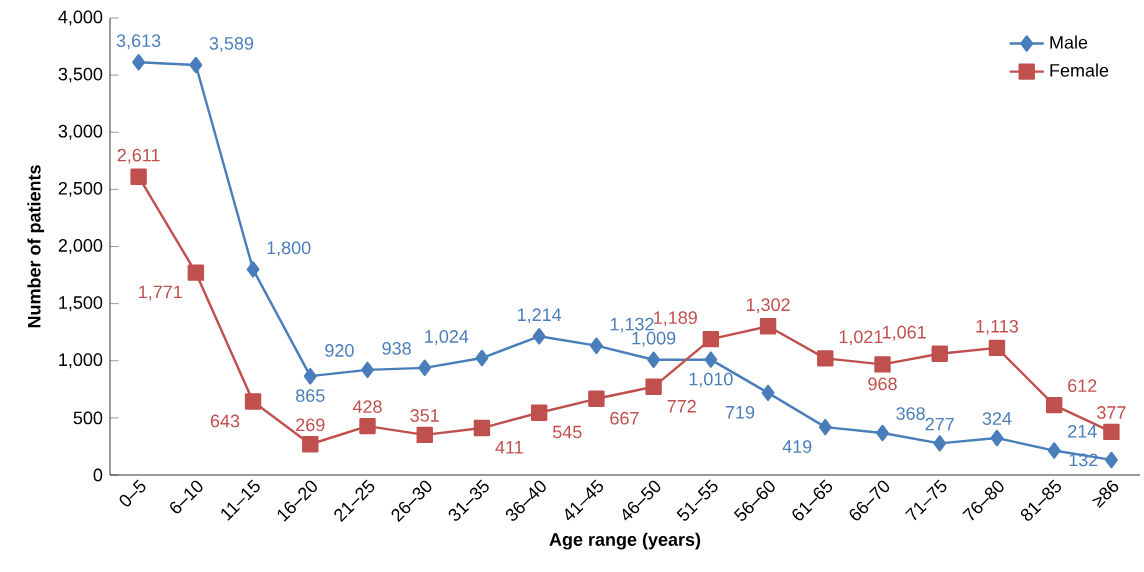  What do you see at coordinates (225, 421) in the screenshot?
I see `data-label: 643` at bounding box center [225, 421].